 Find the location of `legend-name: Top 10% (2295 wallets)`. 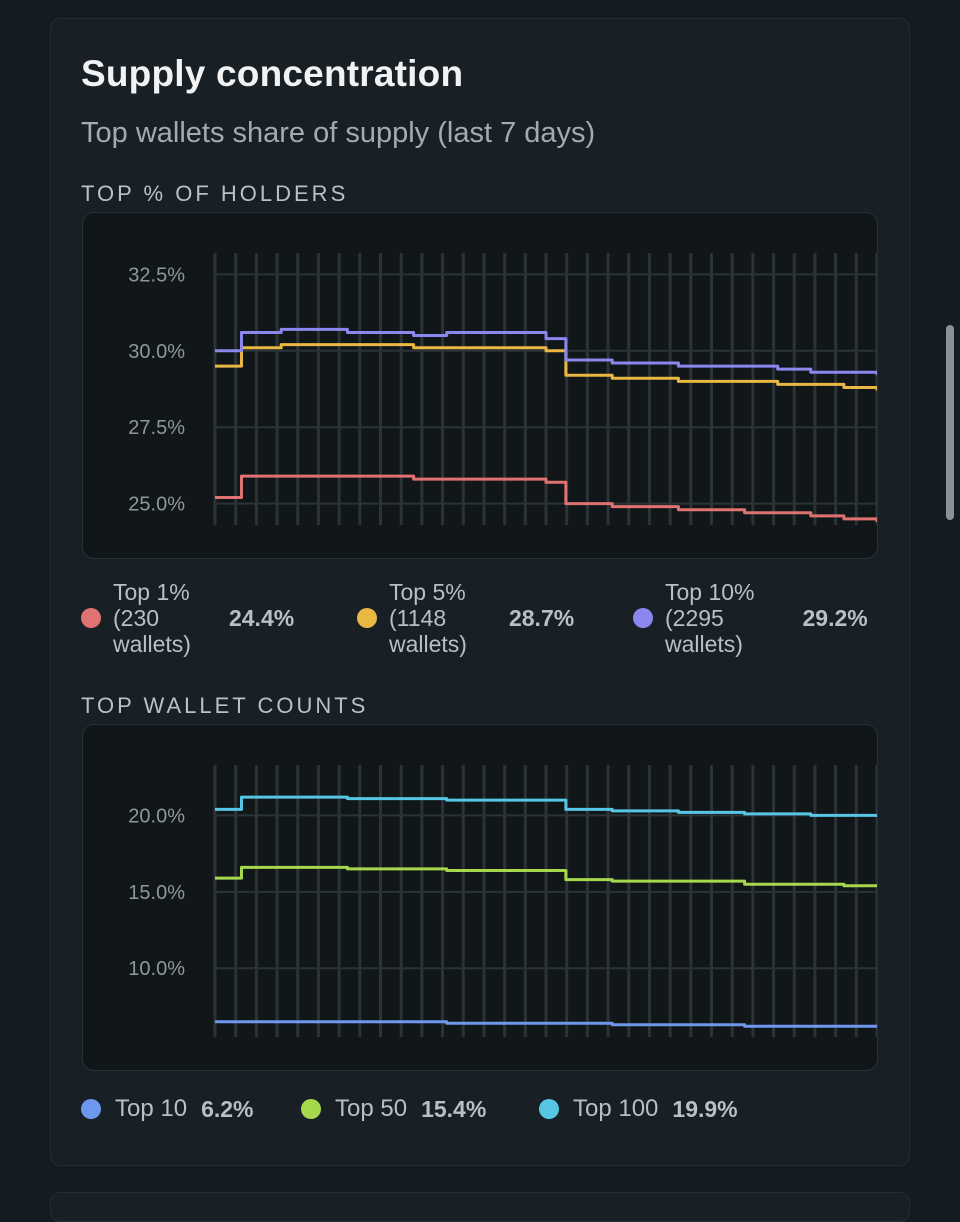

legend-name: Top 10% (2295 wallets) is located at coordinates (710, 618).